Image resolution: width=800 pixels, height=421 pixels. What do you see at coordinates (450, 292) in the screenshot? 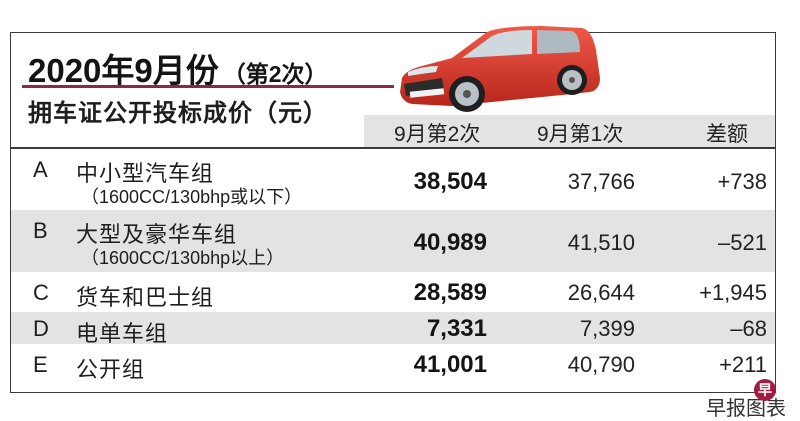
I see `round2-value: 28,589` at bounding box center [450, 292].